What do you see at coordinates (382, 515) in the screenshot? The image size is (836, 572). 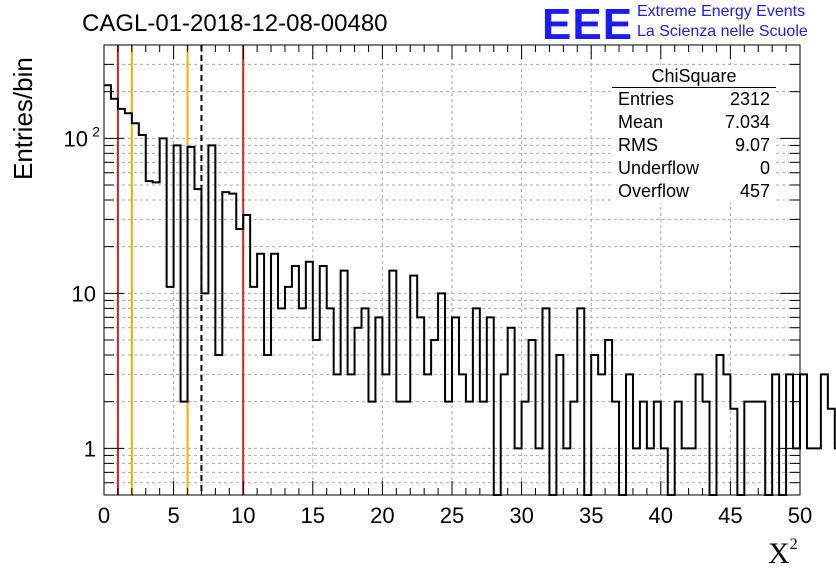 I see `x-tick-label: 20` at bounding box center [382, 515].